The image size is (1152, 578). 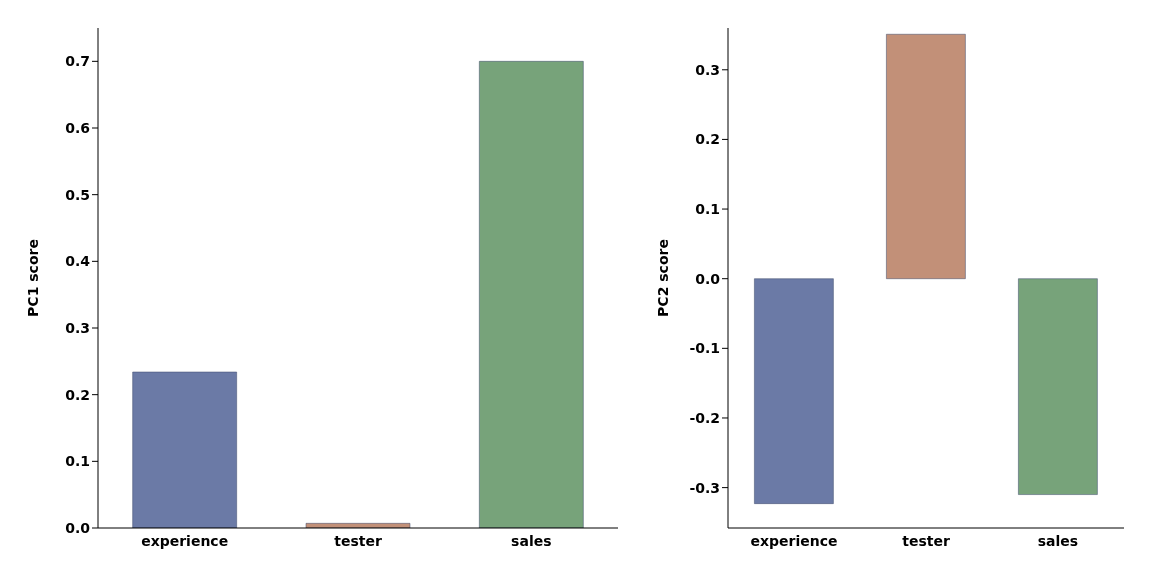 What do you see at coordinates (704, 487) in the screenshot?
I see `y-tick-label: -0.3` at bounding box center [704, 487].